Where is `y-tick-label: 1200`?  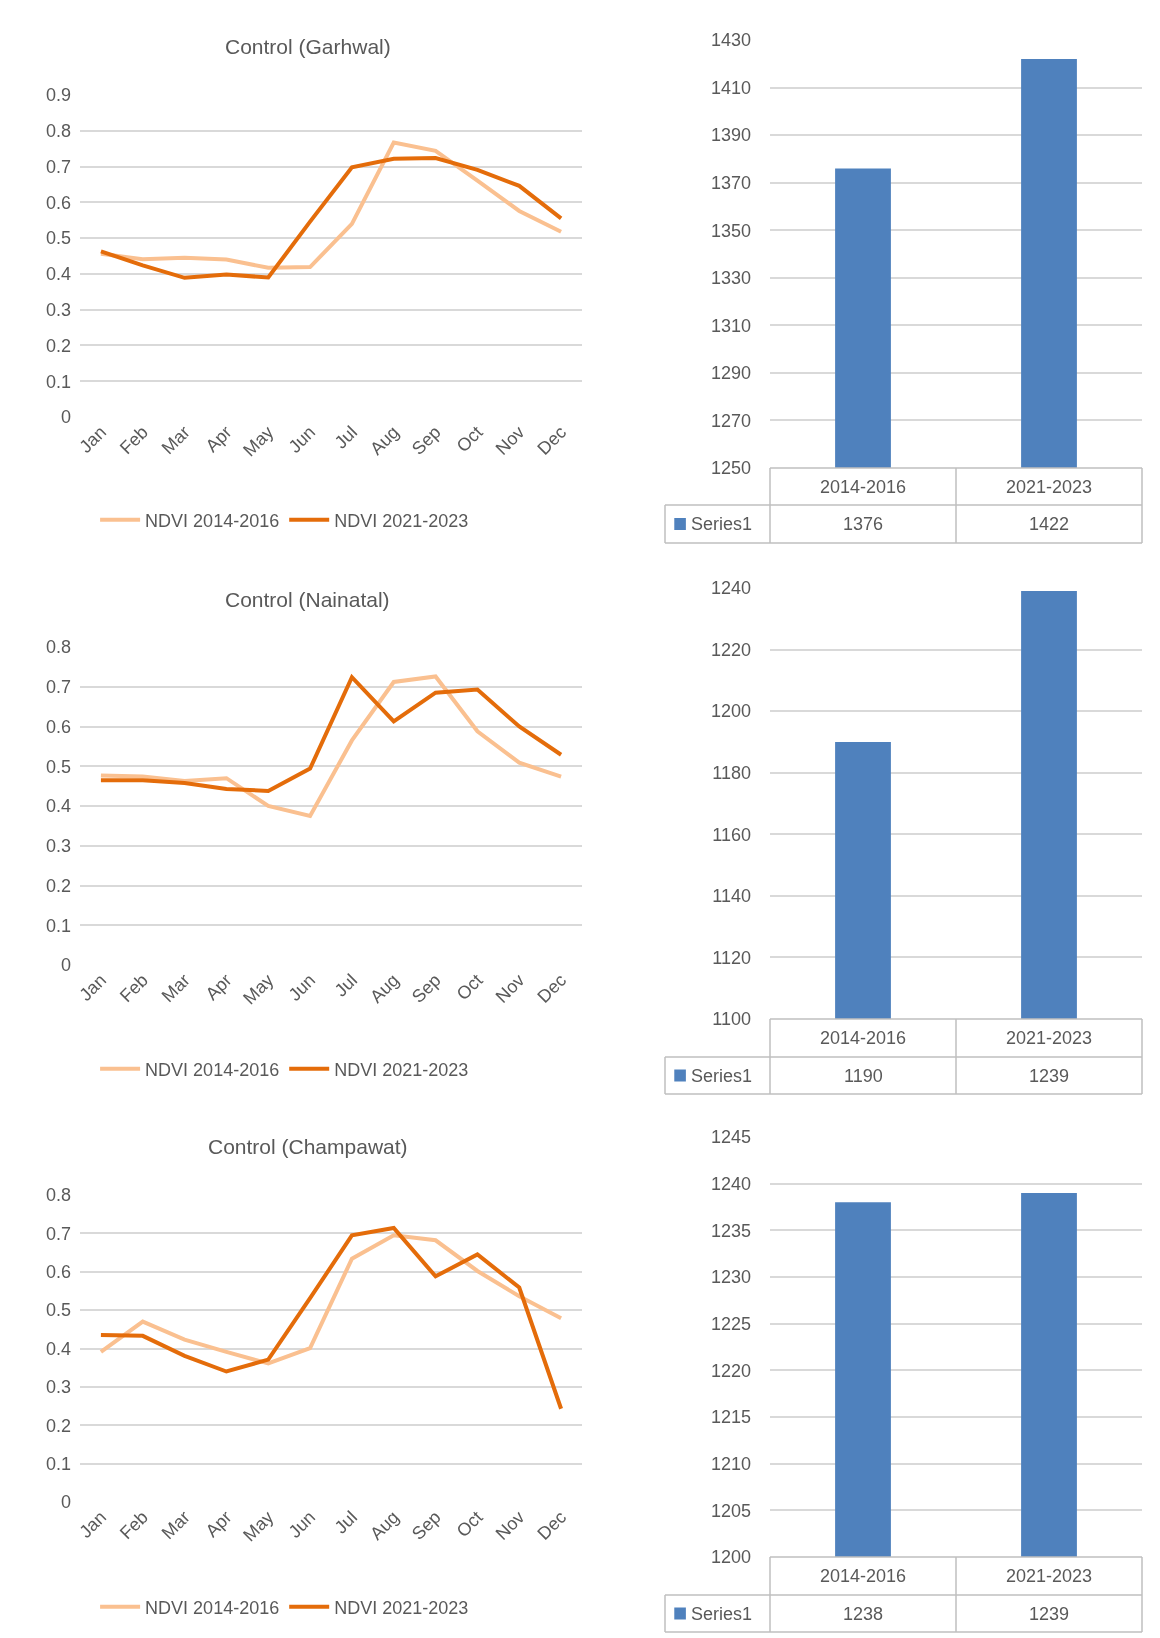
y-tick-label: 1200 is located at coordinates (730, 1557).